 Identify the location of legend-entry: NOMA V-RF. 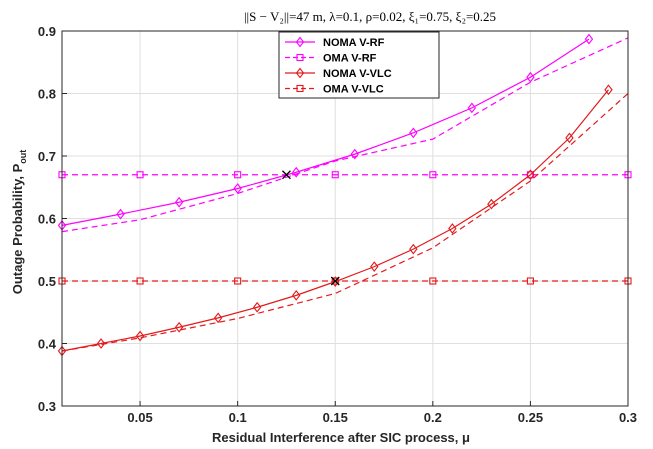
(335, 42).